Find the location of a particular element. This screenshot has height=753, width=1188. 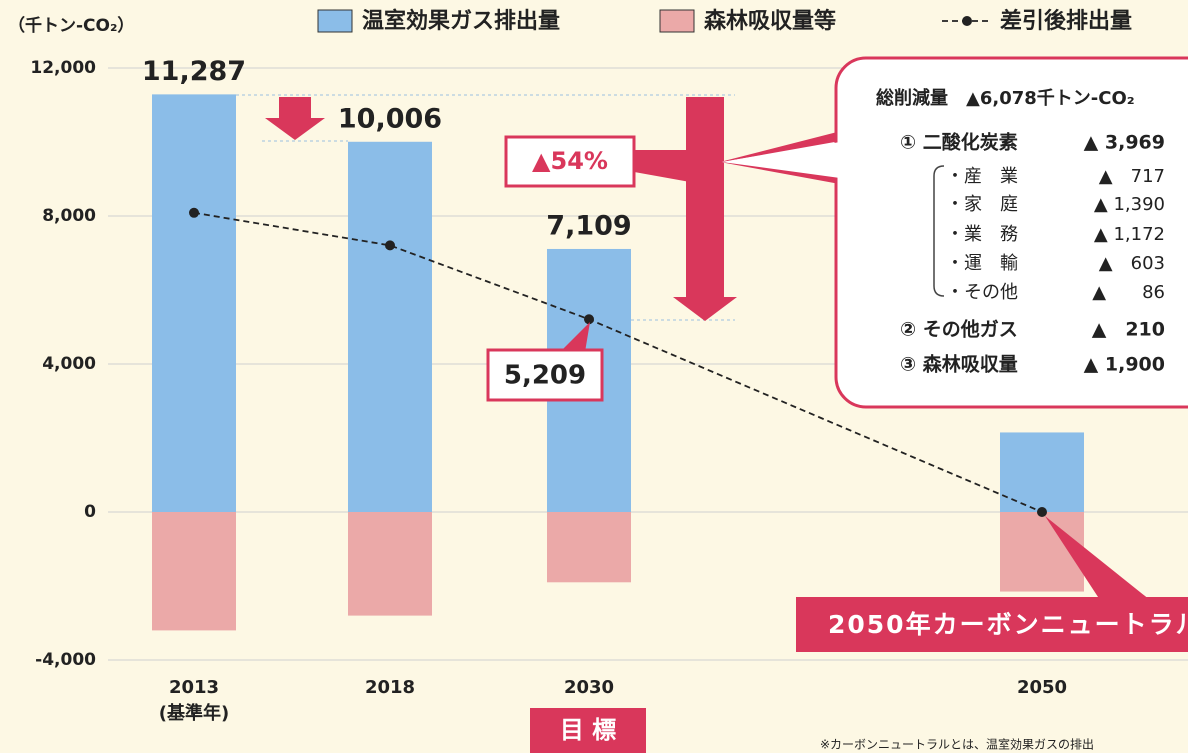

breakdown-label: ② その他ガス is located at coordinates (959, 329).